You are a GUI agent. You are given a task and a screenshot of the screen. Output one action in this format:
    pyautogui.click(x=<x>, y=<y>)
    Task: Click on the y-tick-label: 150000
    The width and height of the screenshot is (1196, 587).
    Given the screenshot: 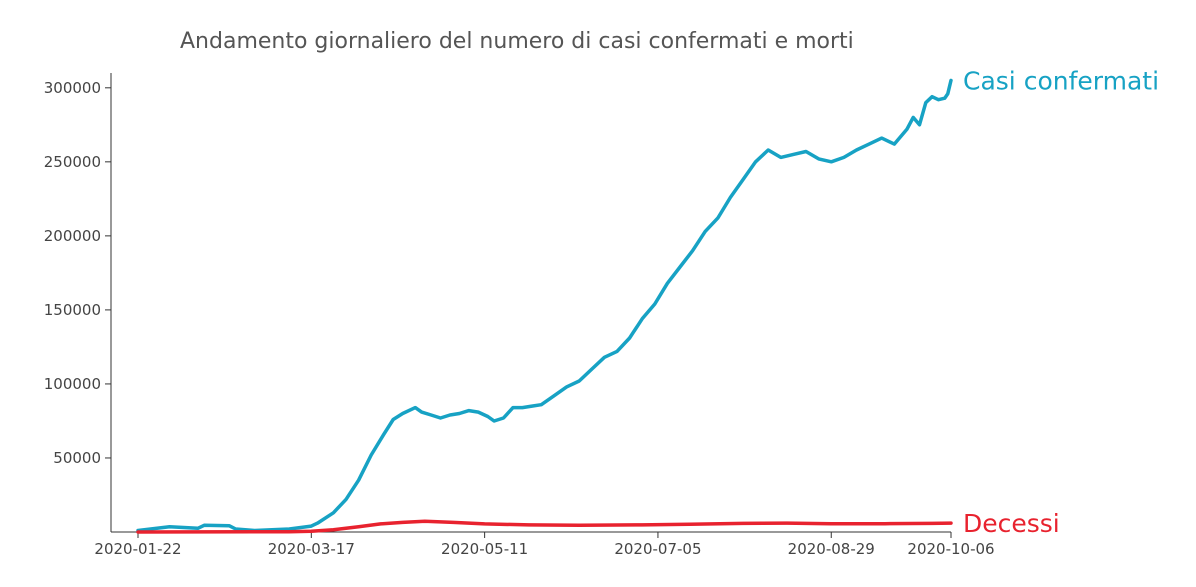 What is the action you would take?
    pyautogui.click(x=72, y=310)
    